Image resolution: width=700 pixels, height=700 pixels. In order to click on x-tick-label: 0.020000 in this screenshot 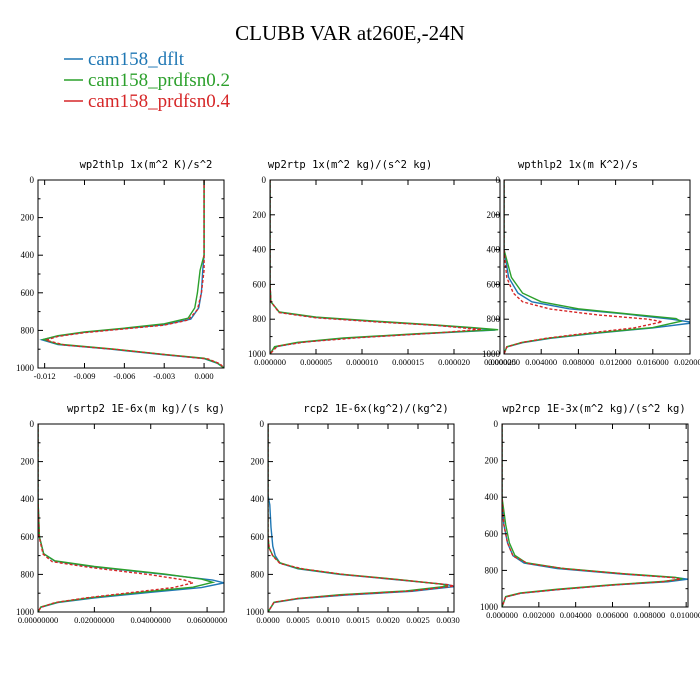, I will do `click(687, 362)`.